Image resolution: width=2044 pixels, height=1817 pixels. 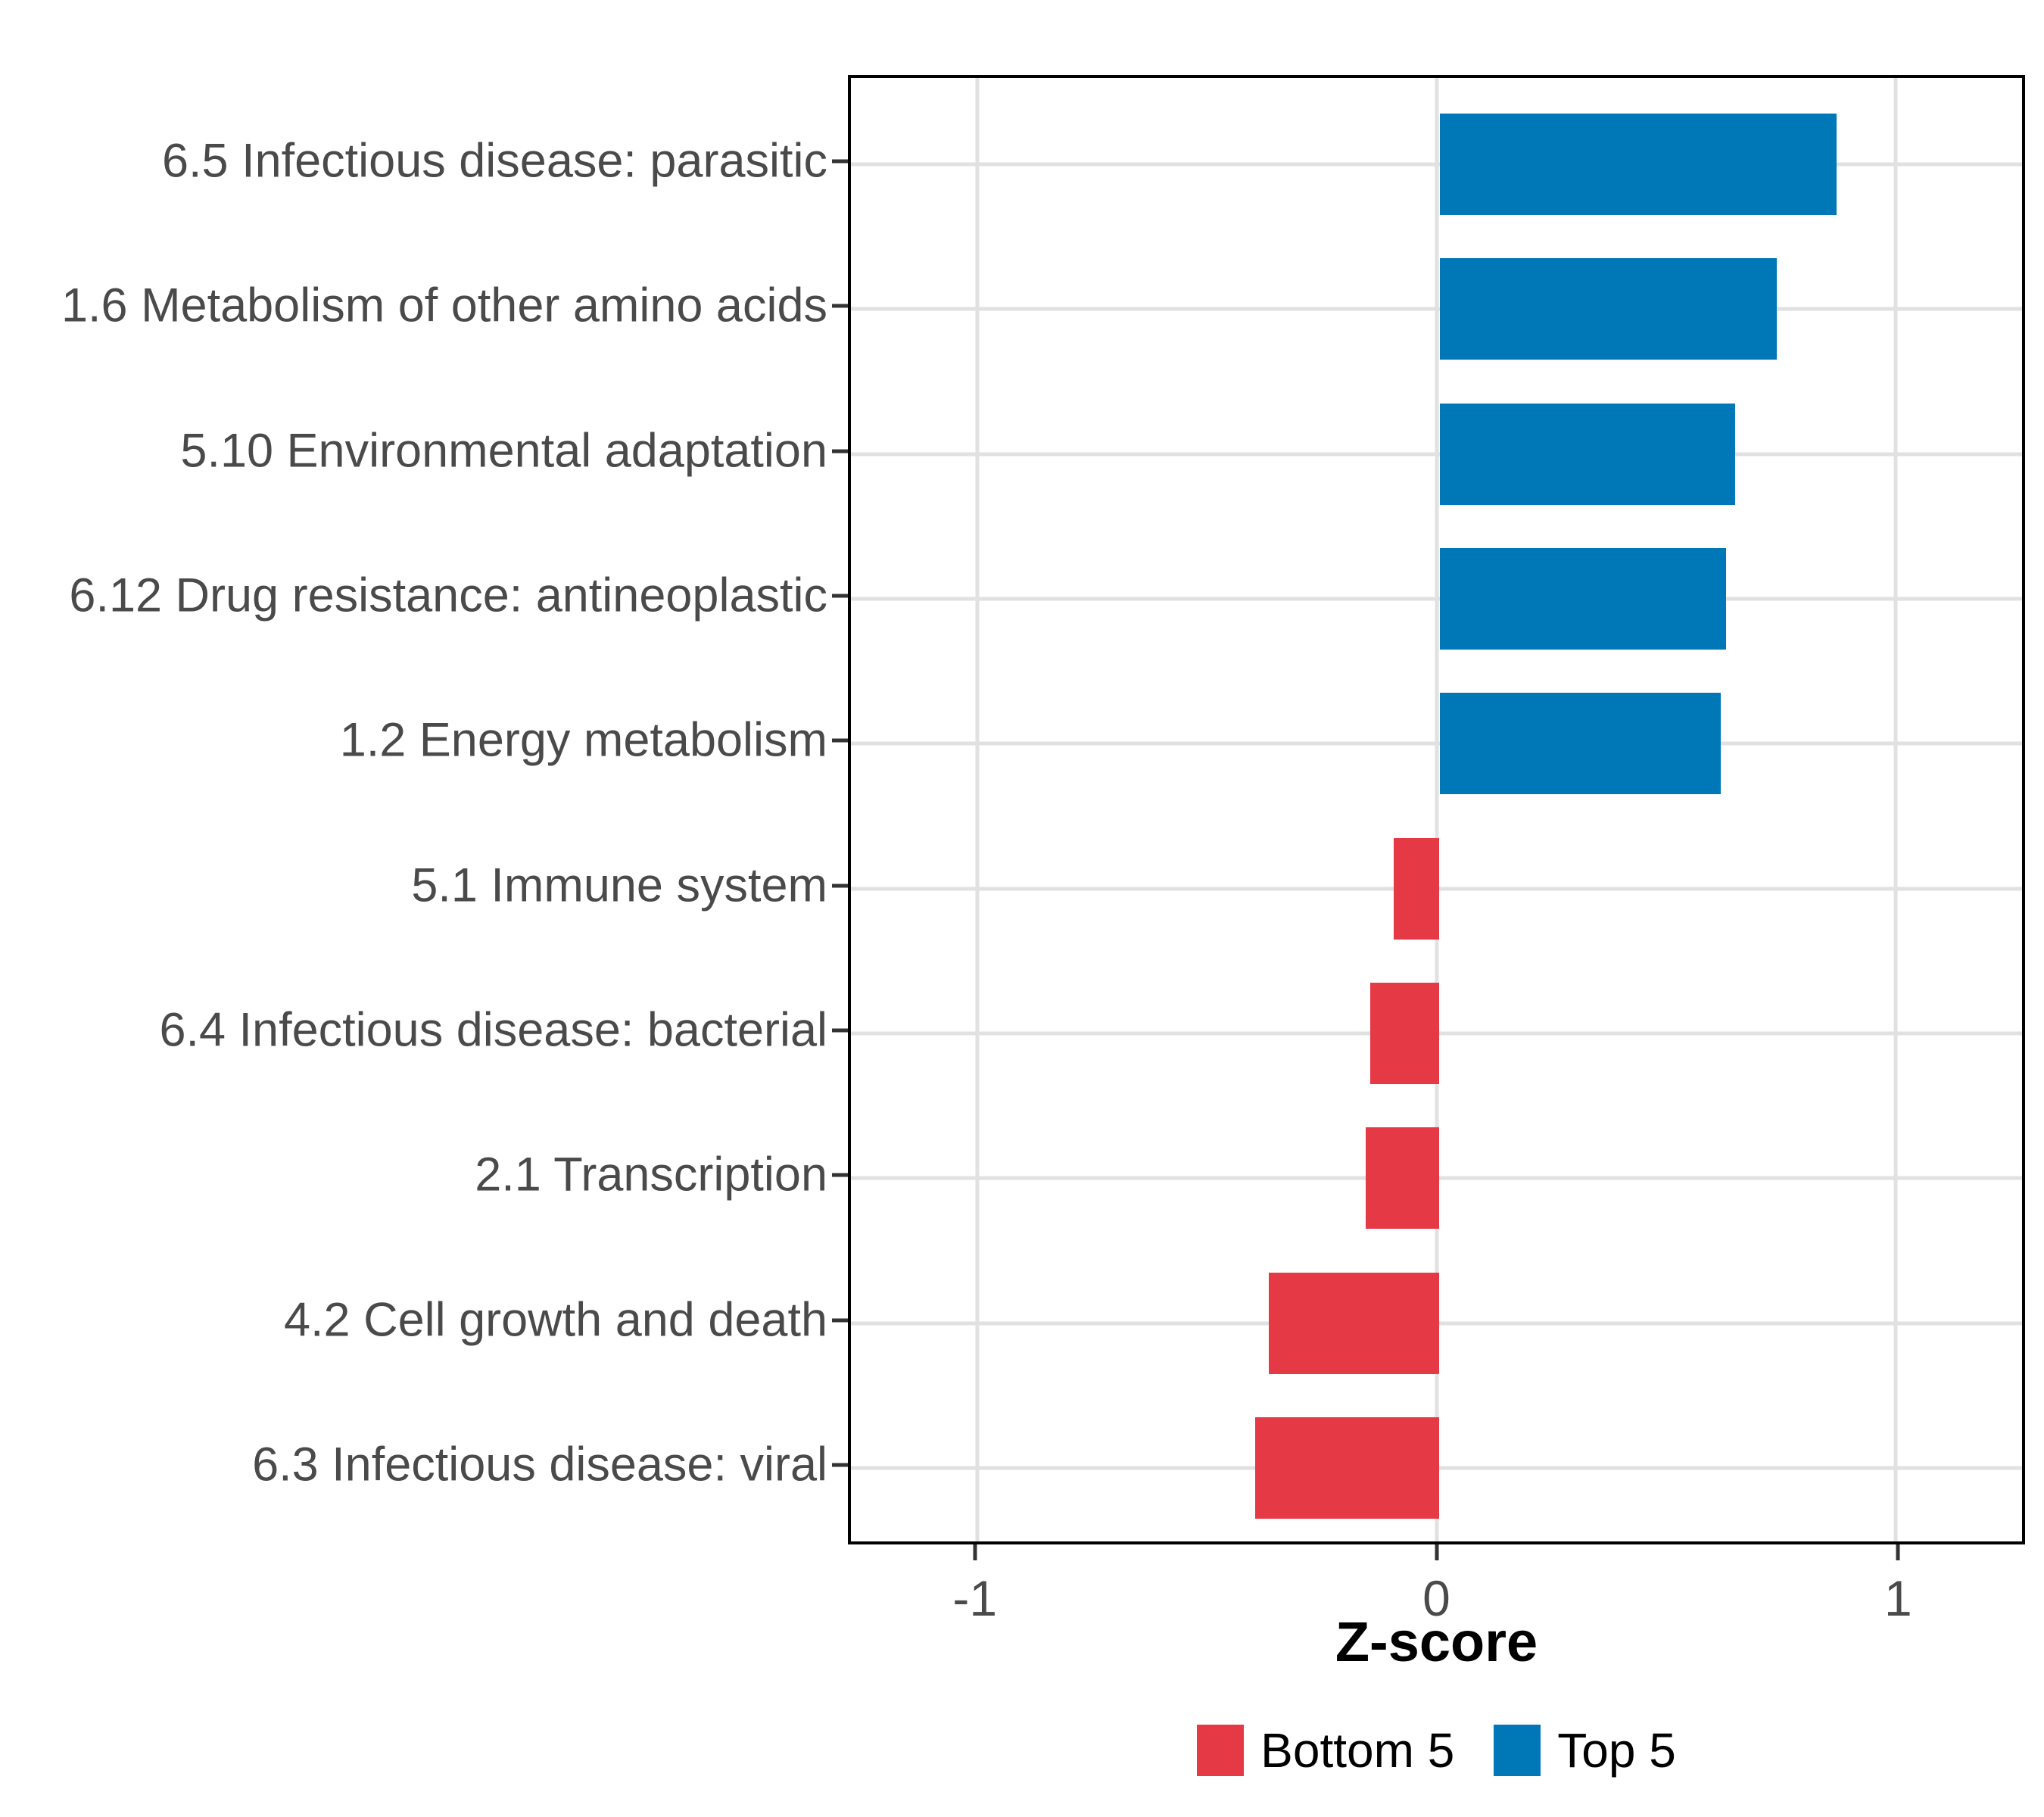 I want to click on y-axis-label: 1.6 Metabolism of other amino acids, so click(x=444, y=305).